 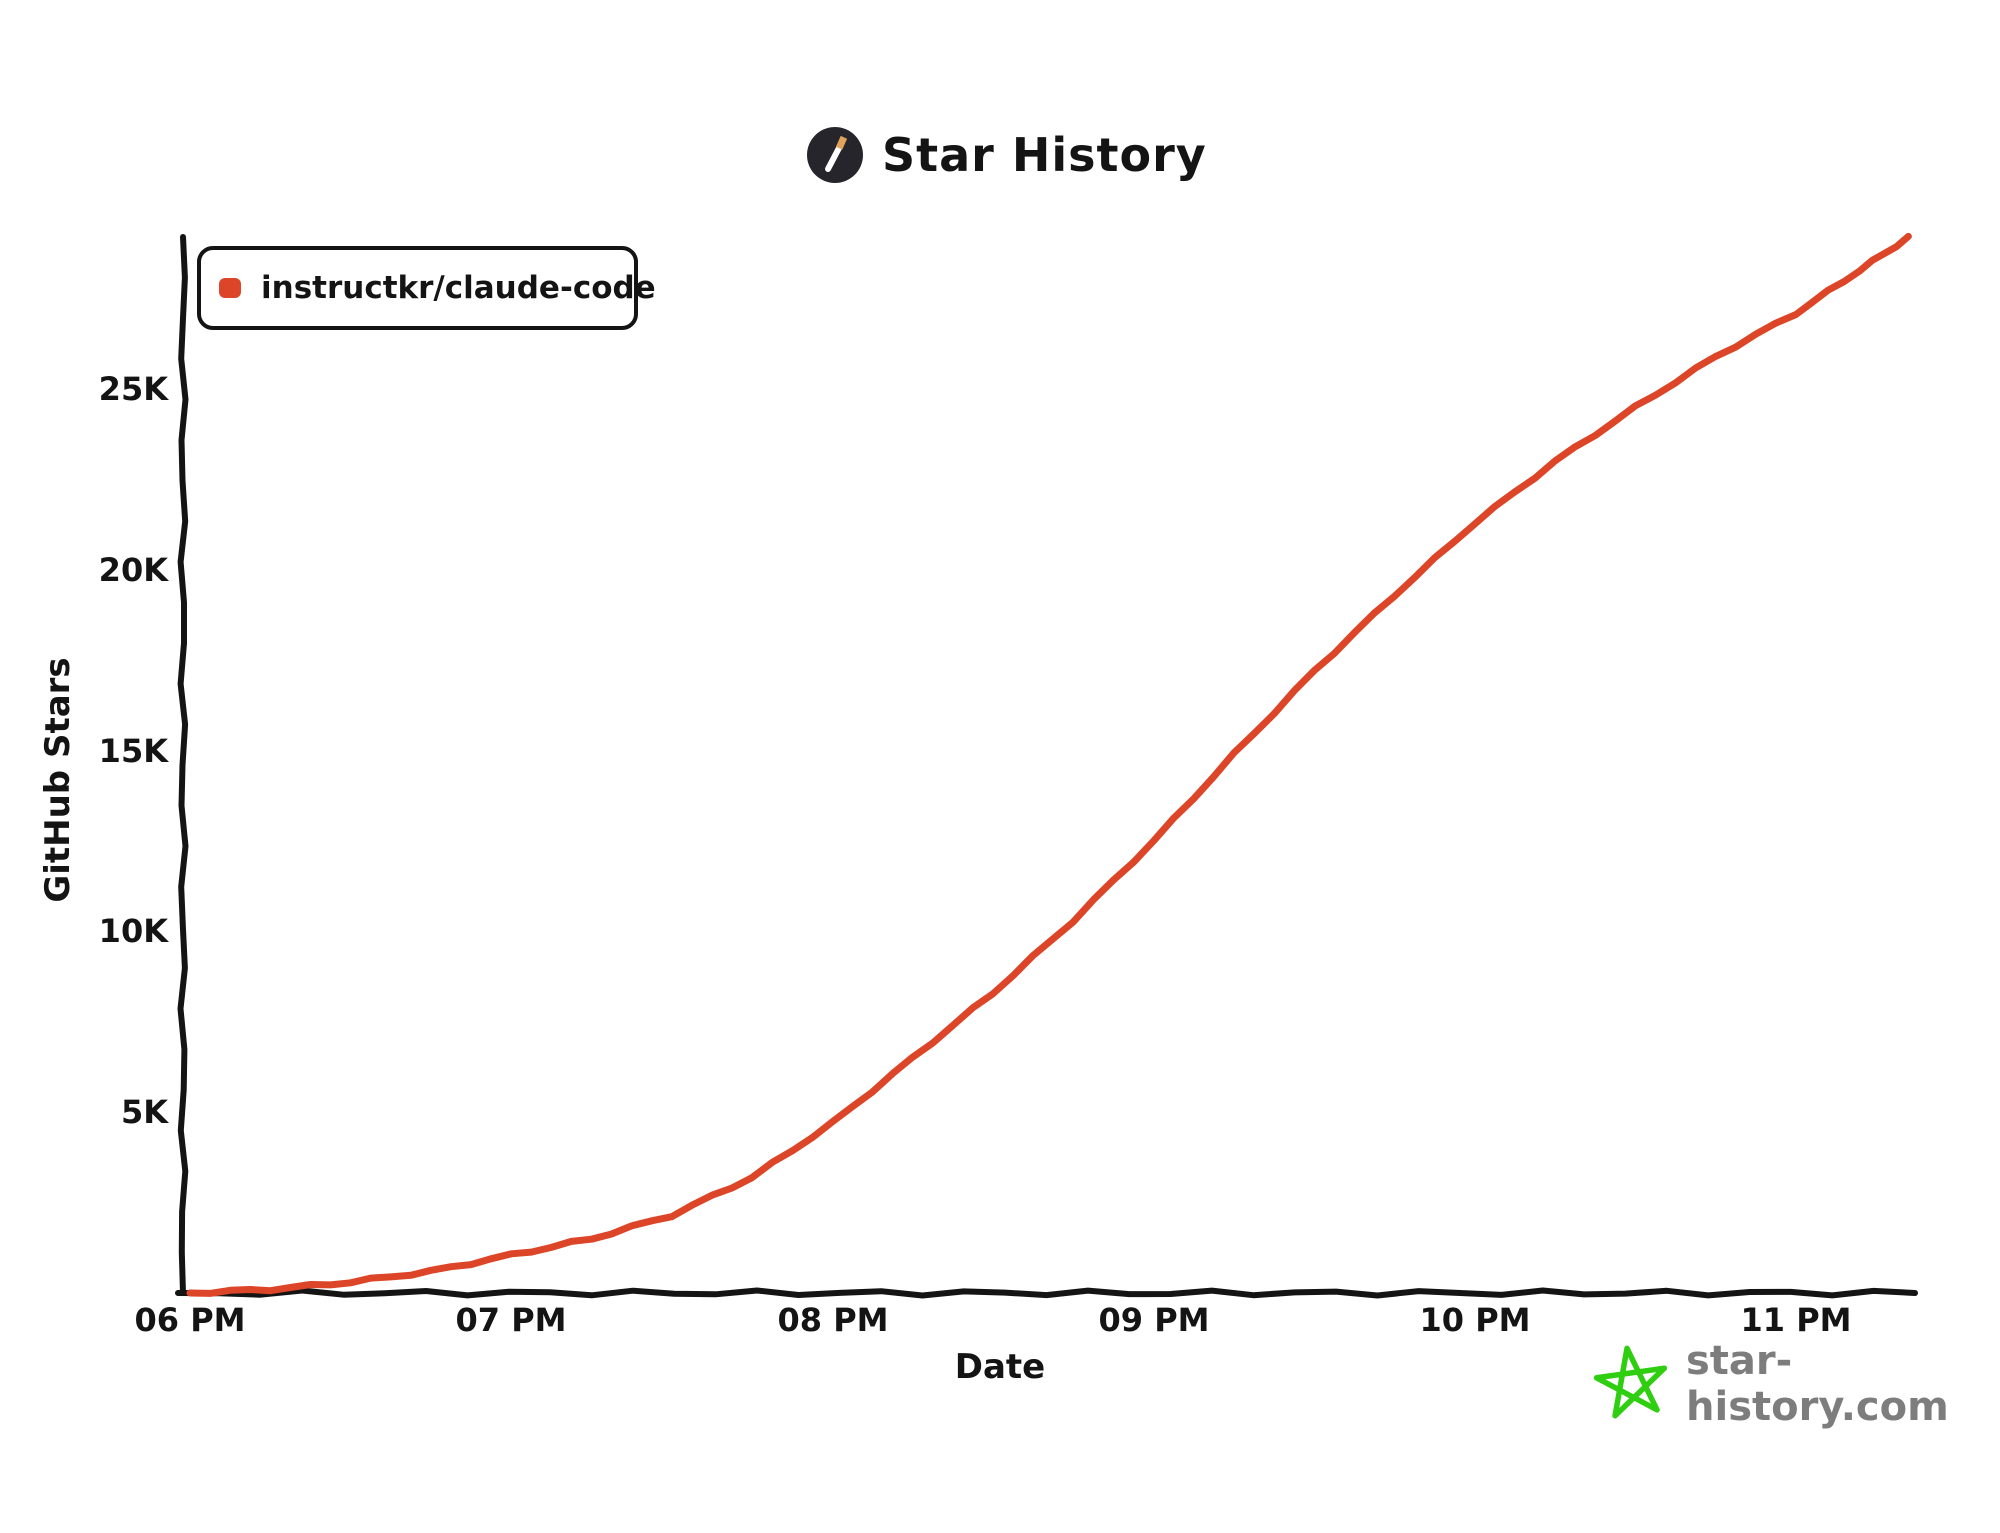 I want to click on green-star-icon, so click(x=1630, y=1382).